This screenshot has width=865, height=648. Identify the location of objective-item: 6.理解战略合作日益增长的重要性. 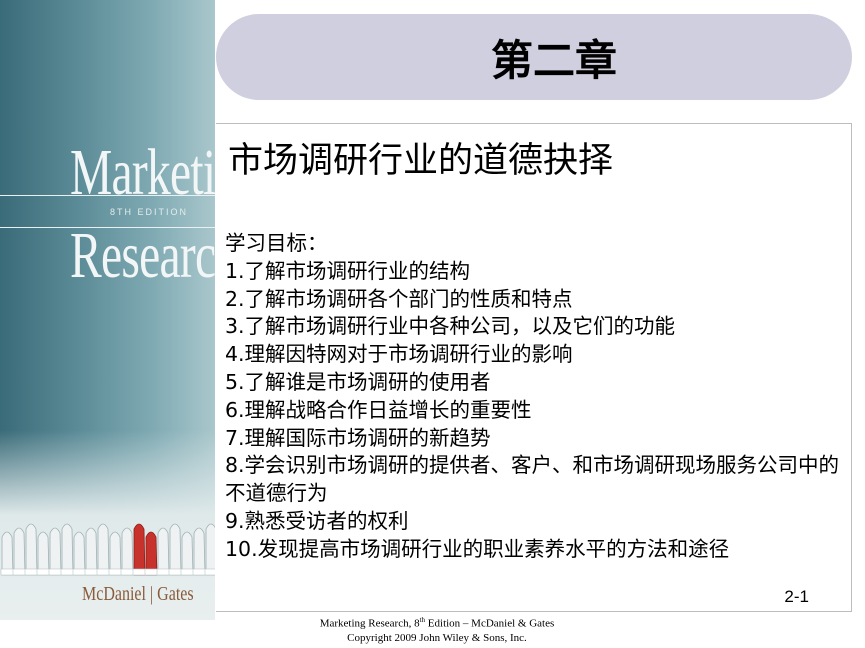
(378, 409).